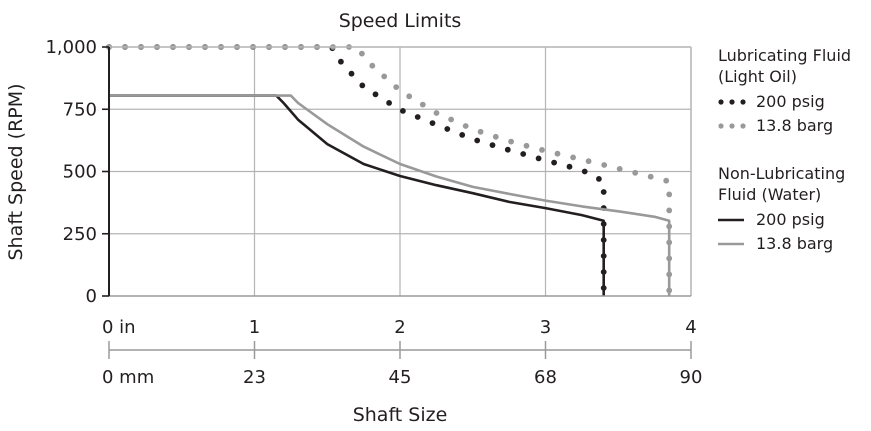 The image size is (871, 431). What do you see at coordinates (80, 234) in the screenshot?
I see `y-tick-label: 250` at bounding box center [80, 234].